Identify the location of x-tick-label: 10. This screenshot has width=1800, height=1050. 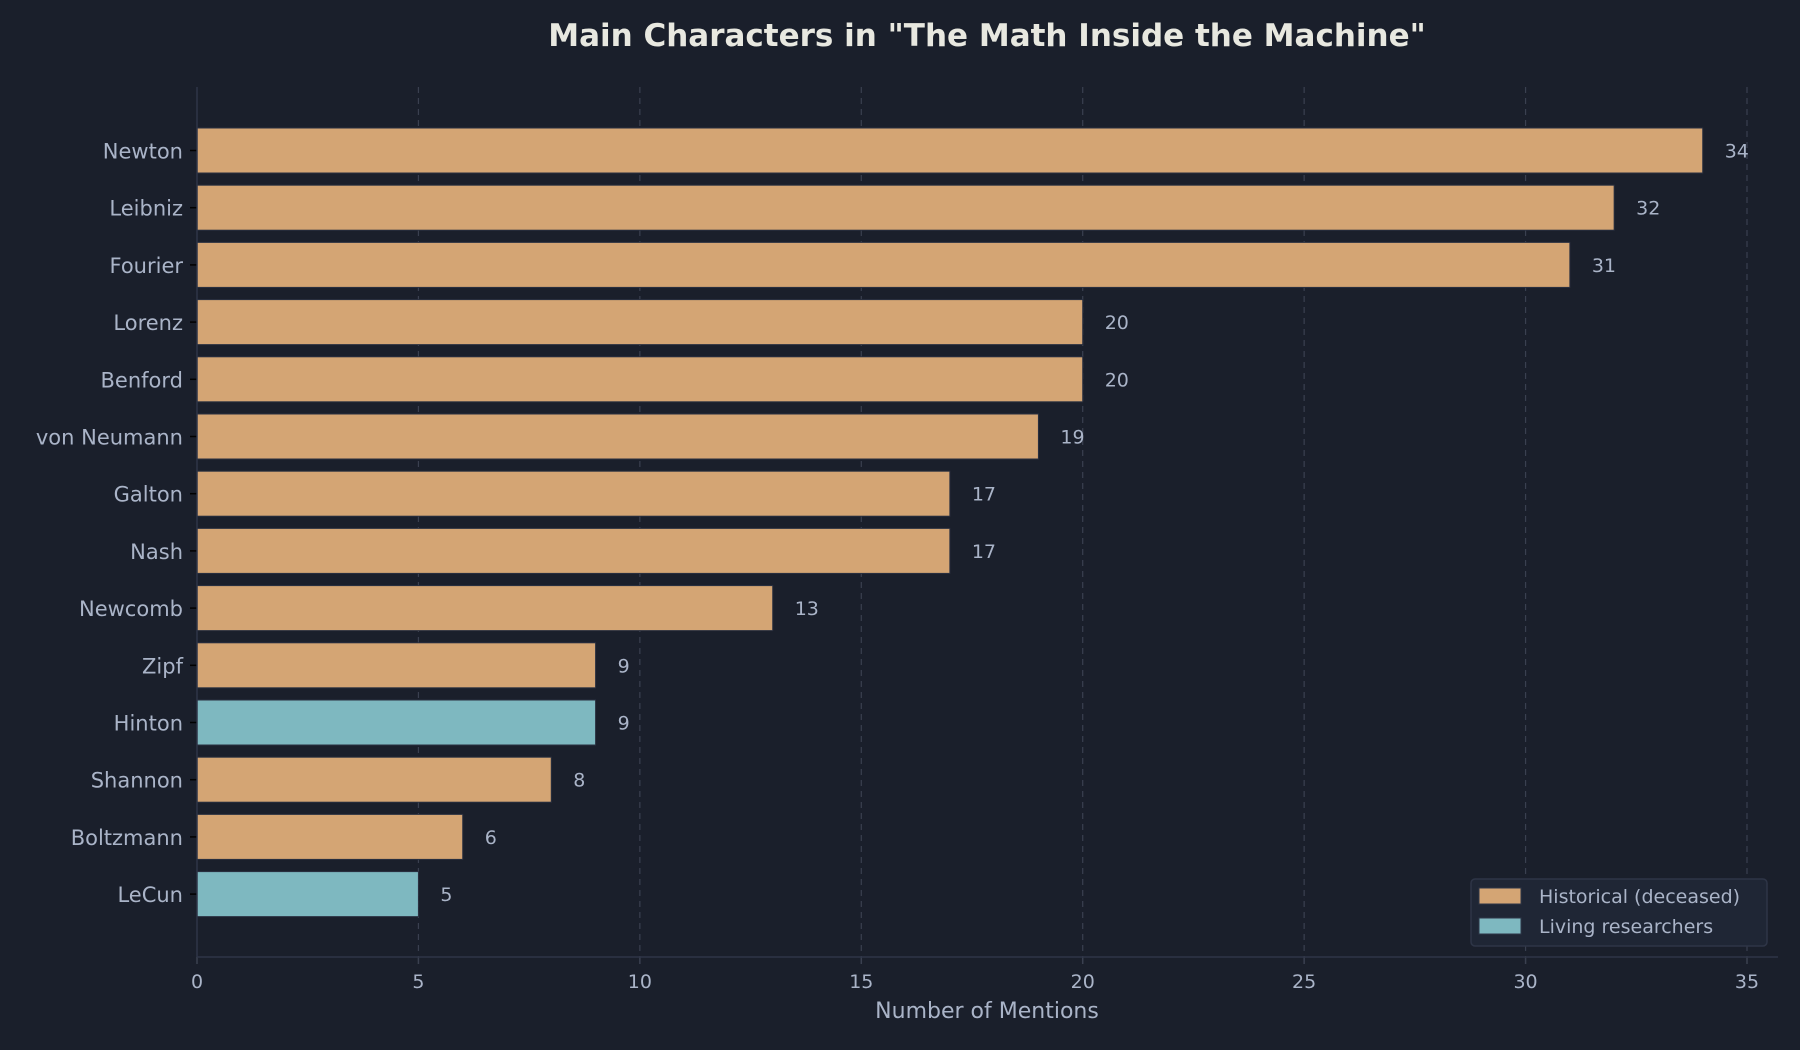
(640, 982).